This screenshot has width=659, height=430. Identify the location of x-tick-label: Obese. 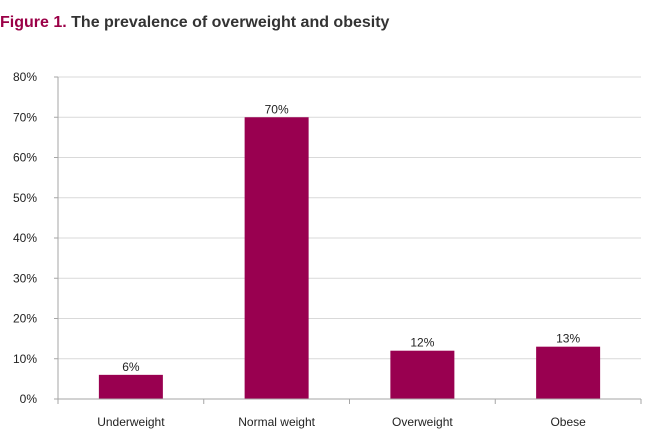
(568, 422).